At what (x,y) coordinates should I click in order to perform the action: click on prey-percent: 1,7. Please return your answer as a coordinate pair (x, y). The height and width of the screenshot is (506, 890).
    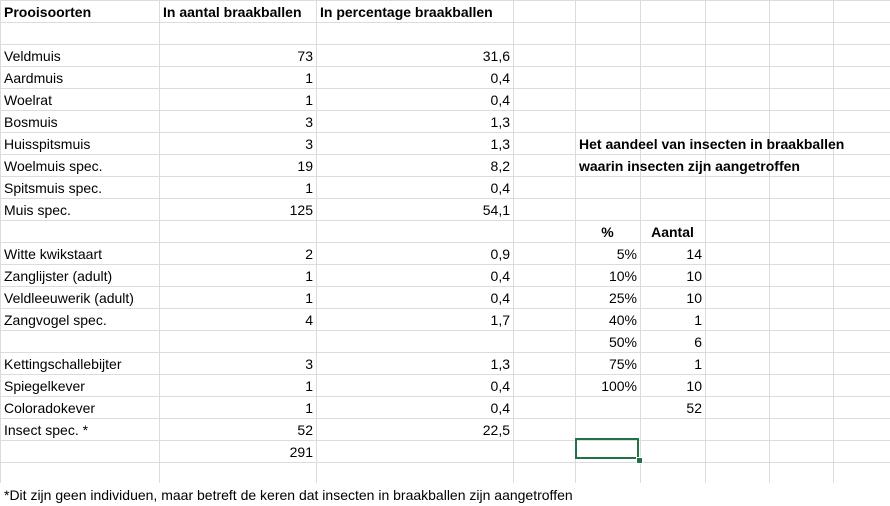
    Looking at the image, I should click on (500, 320).